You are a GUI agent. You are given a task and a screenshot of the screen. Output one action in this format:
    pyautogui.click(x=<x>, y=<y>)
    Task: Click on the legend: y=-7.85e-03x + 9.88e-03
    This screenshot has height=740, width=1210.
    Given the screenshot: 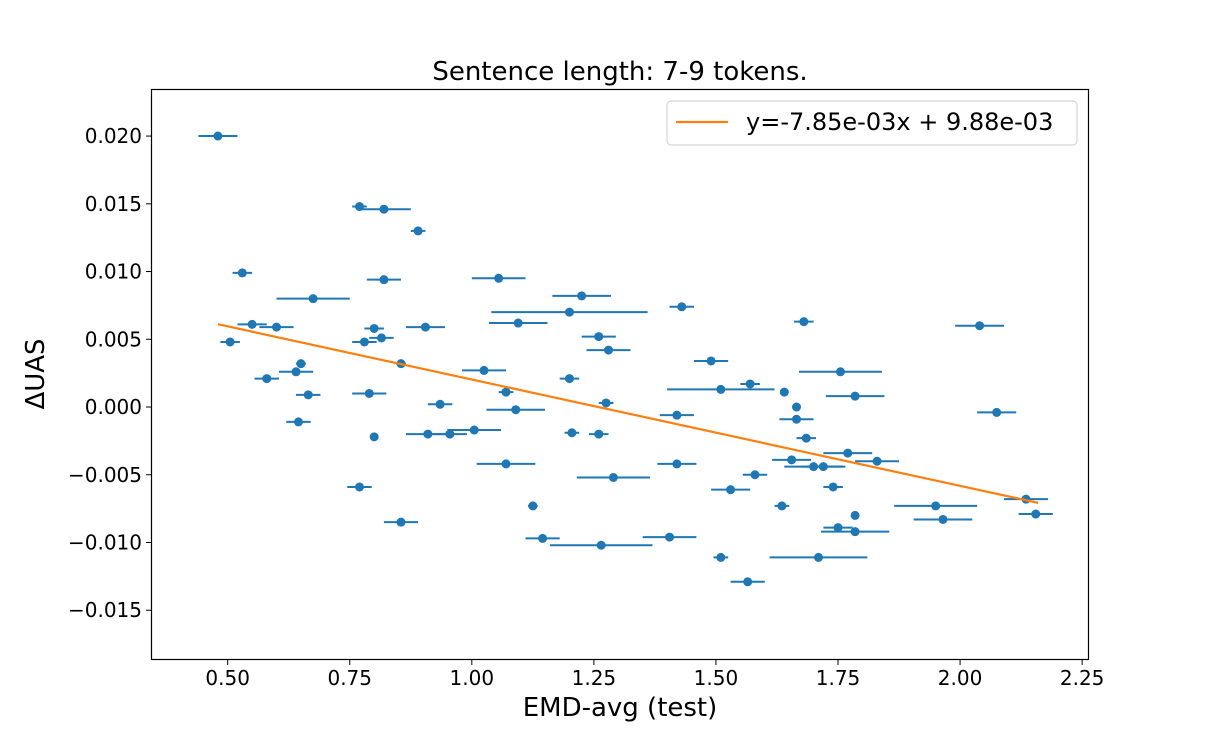 What is the action you would take?
    pyautogui.click(x=872, y=123)
    